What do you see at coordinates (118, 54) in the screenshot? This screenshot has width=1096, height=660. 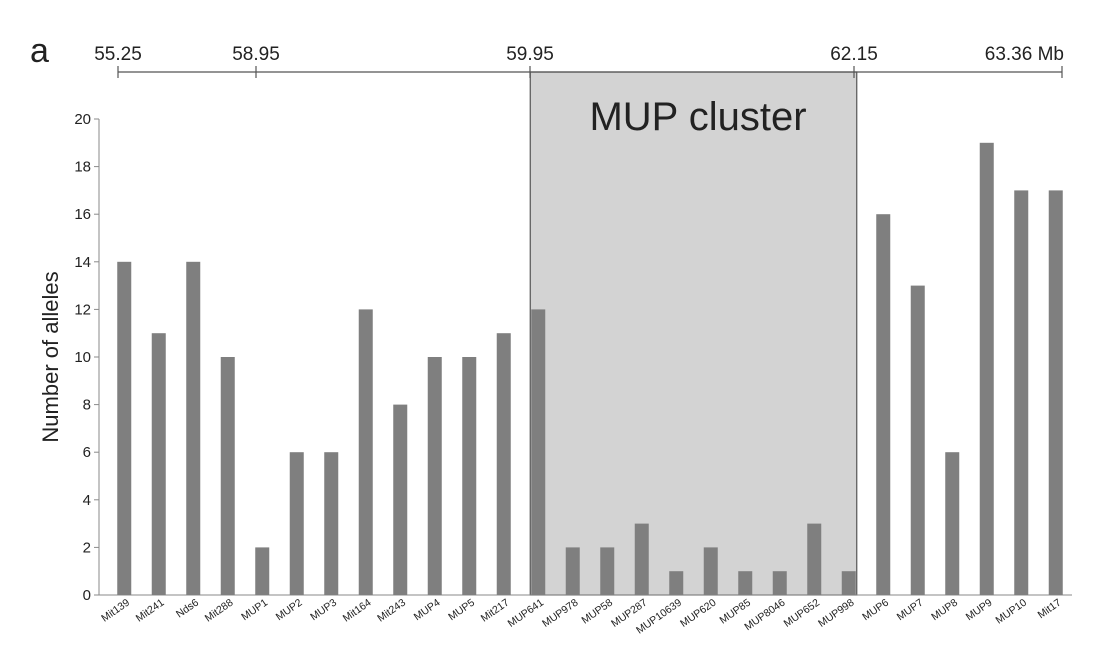 I see `scale-position-label: 55.25` at bounding box center [118, 54].